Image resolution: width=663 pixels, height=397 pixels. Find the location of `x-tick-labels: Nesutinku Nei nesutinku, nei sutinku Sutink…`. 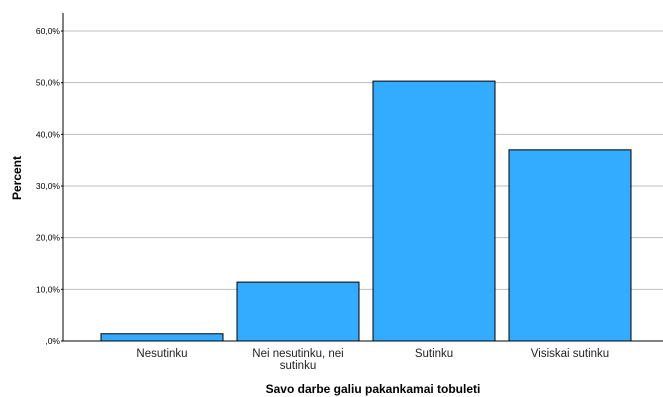

x-tick-labels: Nesutinku Nei nesutinku, nei sutinku Sutink… is located at coordinates (372, 360).